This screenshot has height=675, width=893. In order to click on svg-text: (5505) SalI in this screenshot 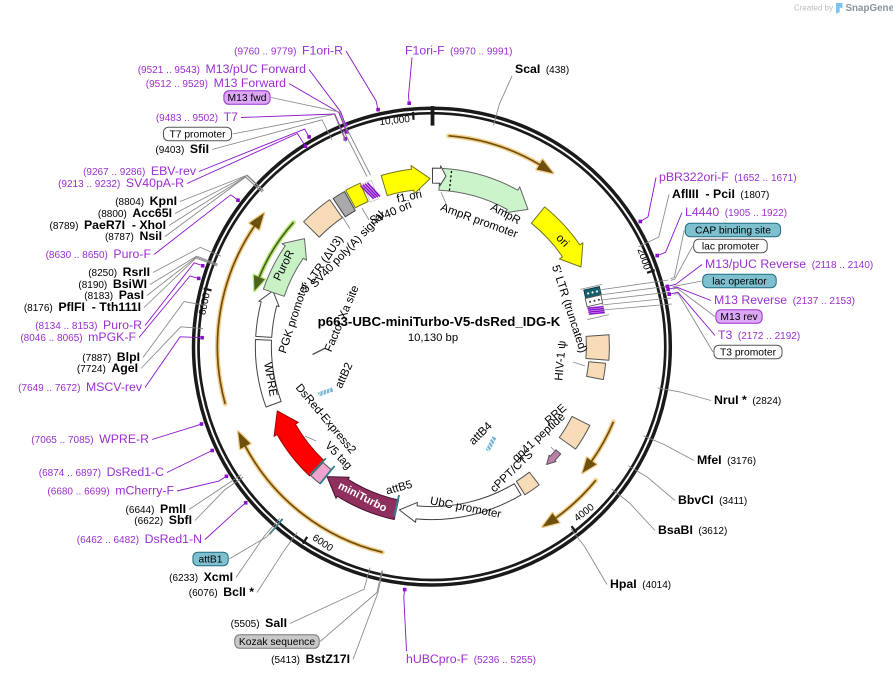, I will do `click(259, 623)`.